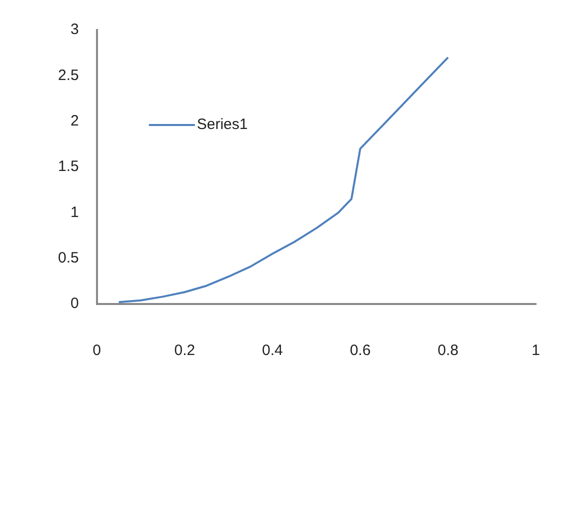 This screenshot has height=508, width=578. I want to click on x-tick-label: 0, so click(97, 351).